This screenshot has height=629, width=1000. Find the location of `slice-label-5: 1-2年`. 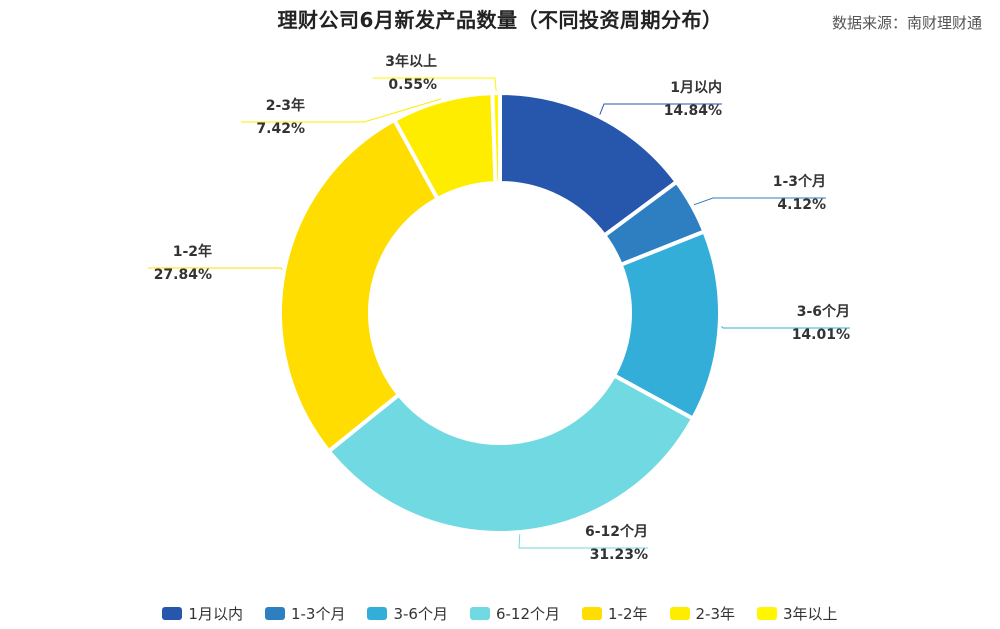

slice-label-5: 1-2年 is located at coordinates (192, 251).